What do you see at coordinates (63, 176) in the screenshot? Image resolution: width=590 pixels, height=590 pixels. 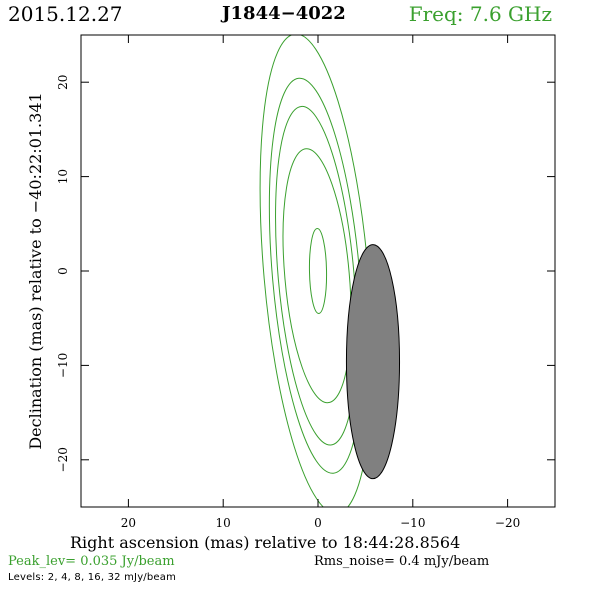 I see `y-tick-label: 10` at bounding box center [63, 176].